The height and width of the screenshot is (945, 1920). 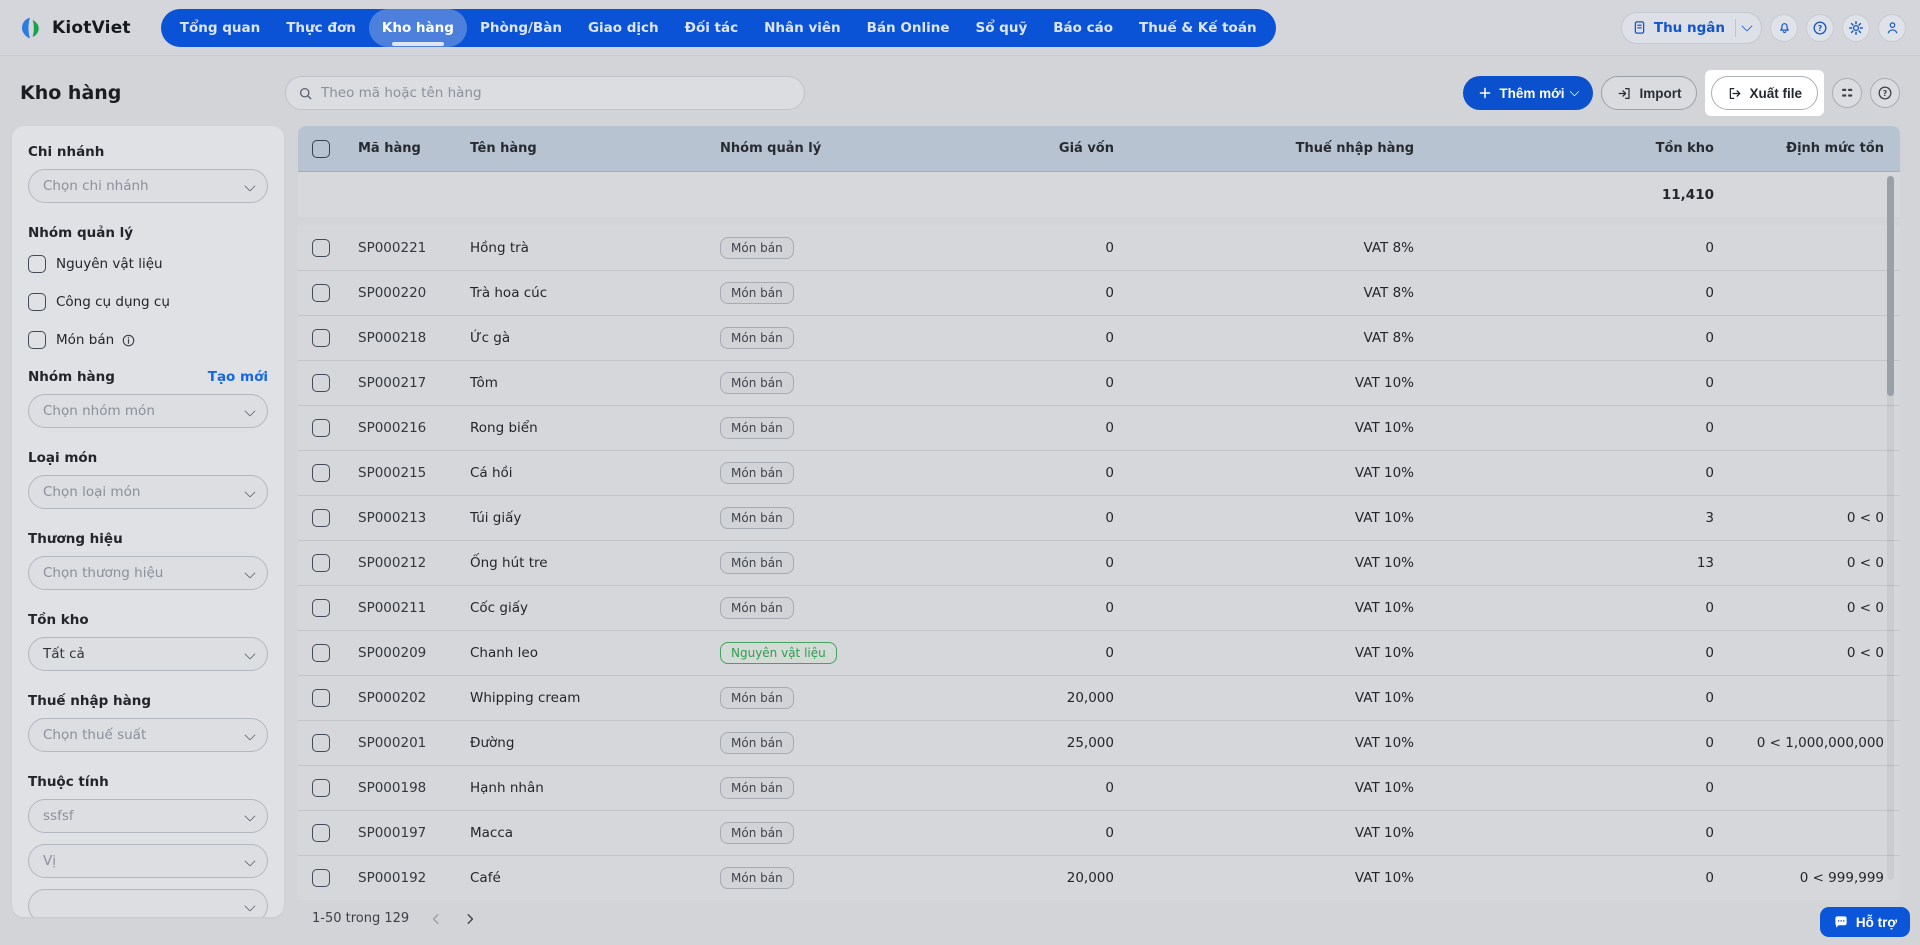 What do you see at coordinates (1109, 833) in the screenshot?
I see `cost-value: 0` at bounding box center [1109, 833].